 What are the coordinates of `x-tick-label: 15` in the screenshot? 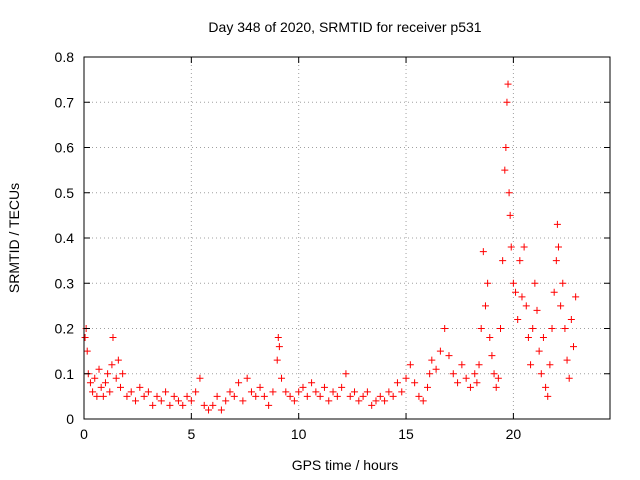 It's located at (406, 434).